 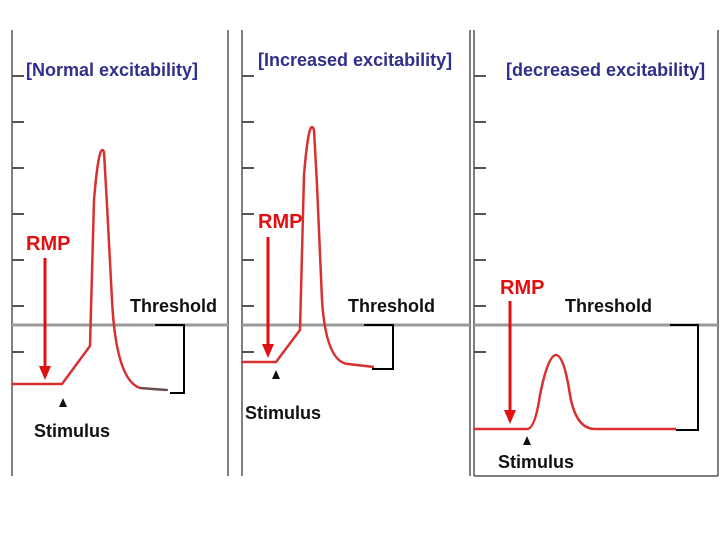 I want to click on trace-tail, so click(x=154, y=389).